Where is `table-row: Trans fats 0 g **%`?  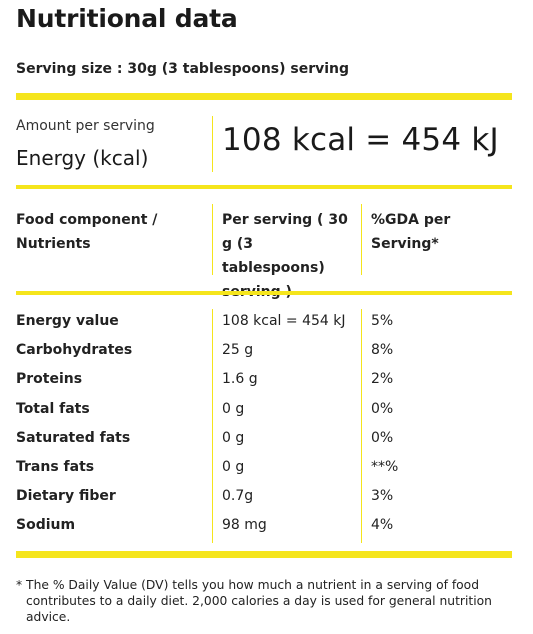
table-row: Trans fats 0 g **% is located at coordinates (266, 469).